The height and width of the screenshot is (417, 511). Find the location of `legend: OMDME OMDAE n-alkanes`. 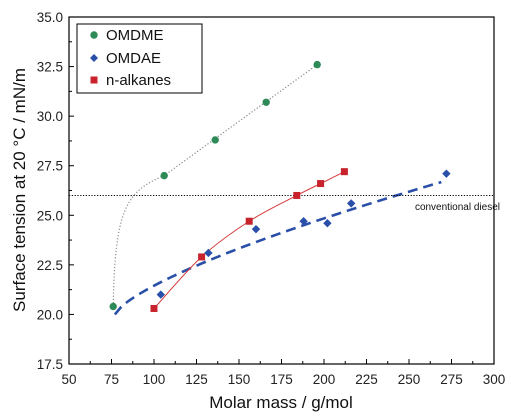

legend: OMDME OMDAE n-alkanes is located at coordinates (139, 58).